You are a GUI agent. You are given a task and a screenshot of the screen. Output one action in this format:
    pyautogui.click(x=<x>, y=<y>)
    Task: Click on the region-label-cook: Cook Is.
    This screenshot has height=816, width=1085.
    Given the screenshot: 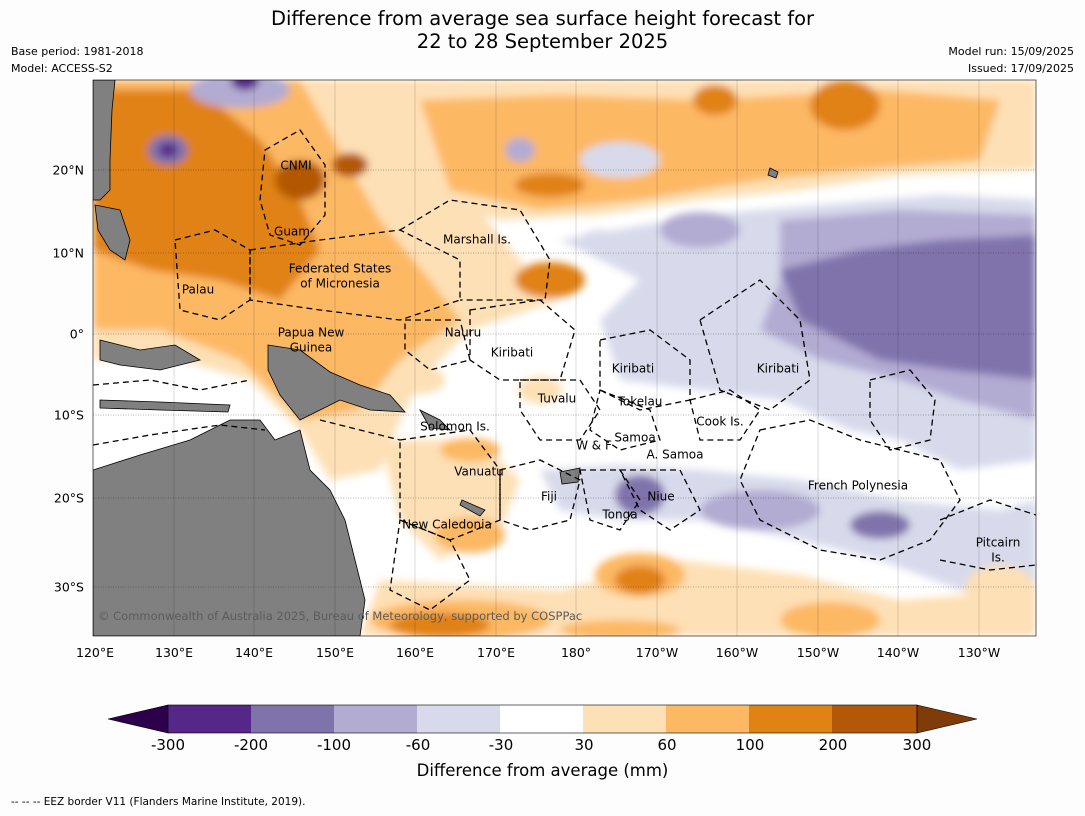 What is the action you would take?
    pyautogui.click(x=720, y=421)
    